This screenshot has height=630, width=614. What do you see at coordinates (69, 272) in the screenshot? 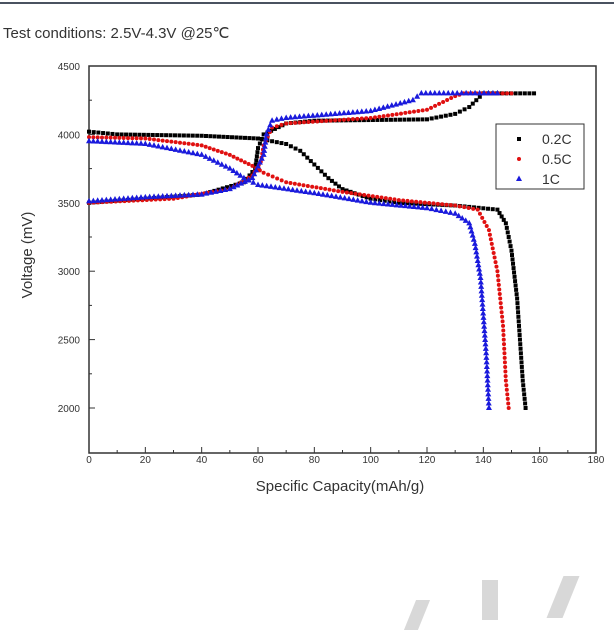
I see `y-tick-label: 3000` at bounding box center [69, 272].